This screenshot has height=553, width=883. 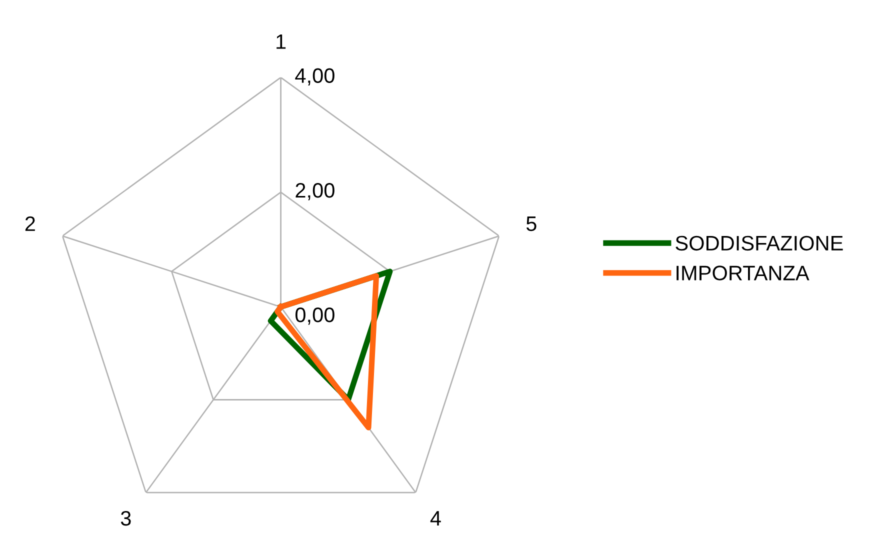 I want to click on spoke-label: 3, so click(x=125, y=518).